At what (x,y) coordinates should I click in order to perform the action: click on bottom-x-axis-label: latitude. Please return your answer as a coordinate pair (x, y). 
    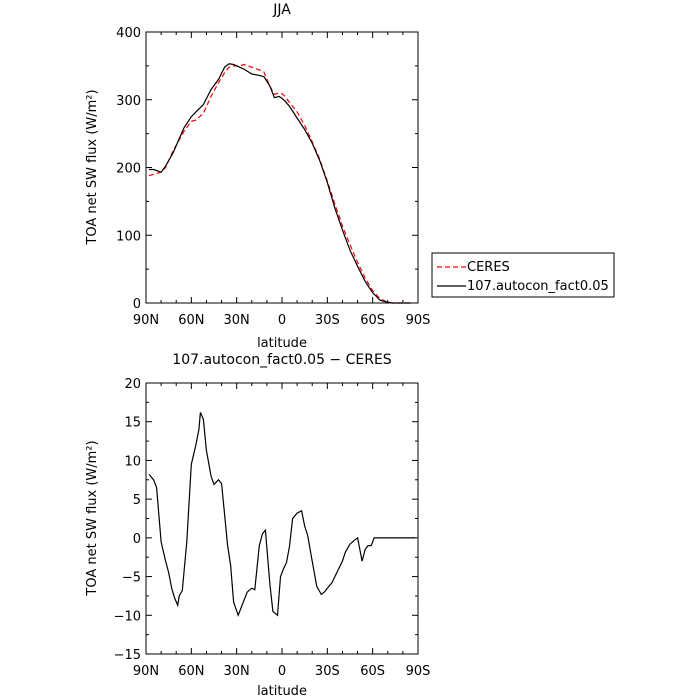
    Looking at the image, I should click on (282, 691).